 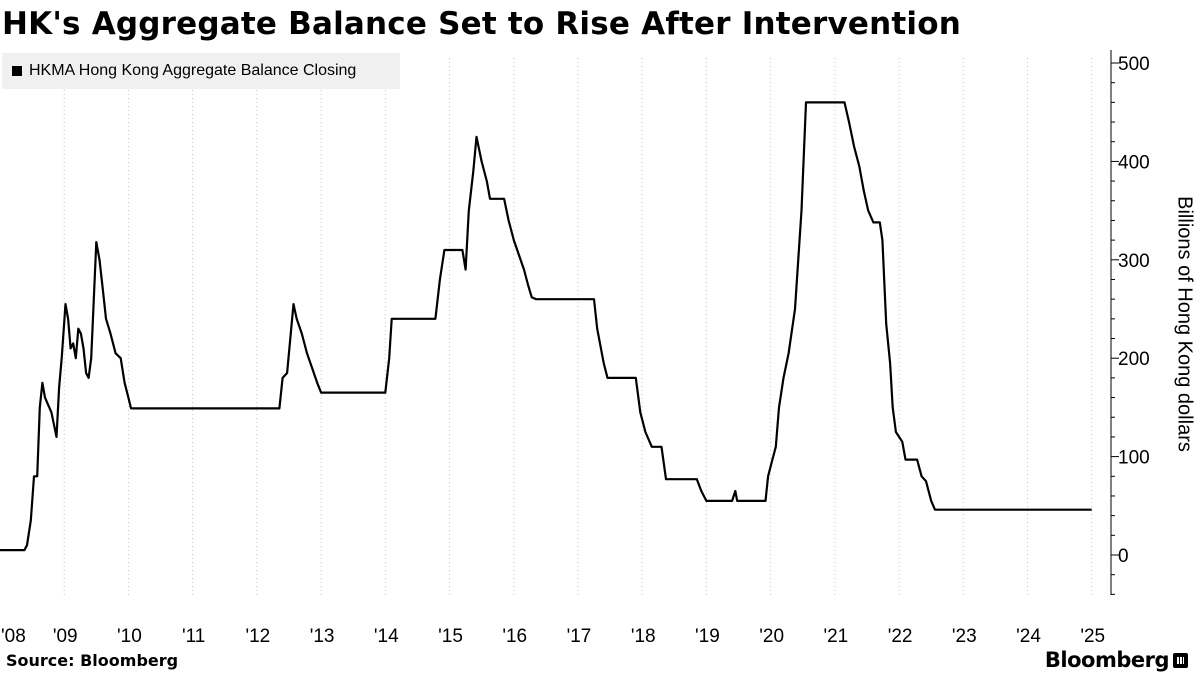 What do you see at coordinates (514, 636) in the screenshot?
I see `x-tick-label: '16` at bounding box center [514, 636].